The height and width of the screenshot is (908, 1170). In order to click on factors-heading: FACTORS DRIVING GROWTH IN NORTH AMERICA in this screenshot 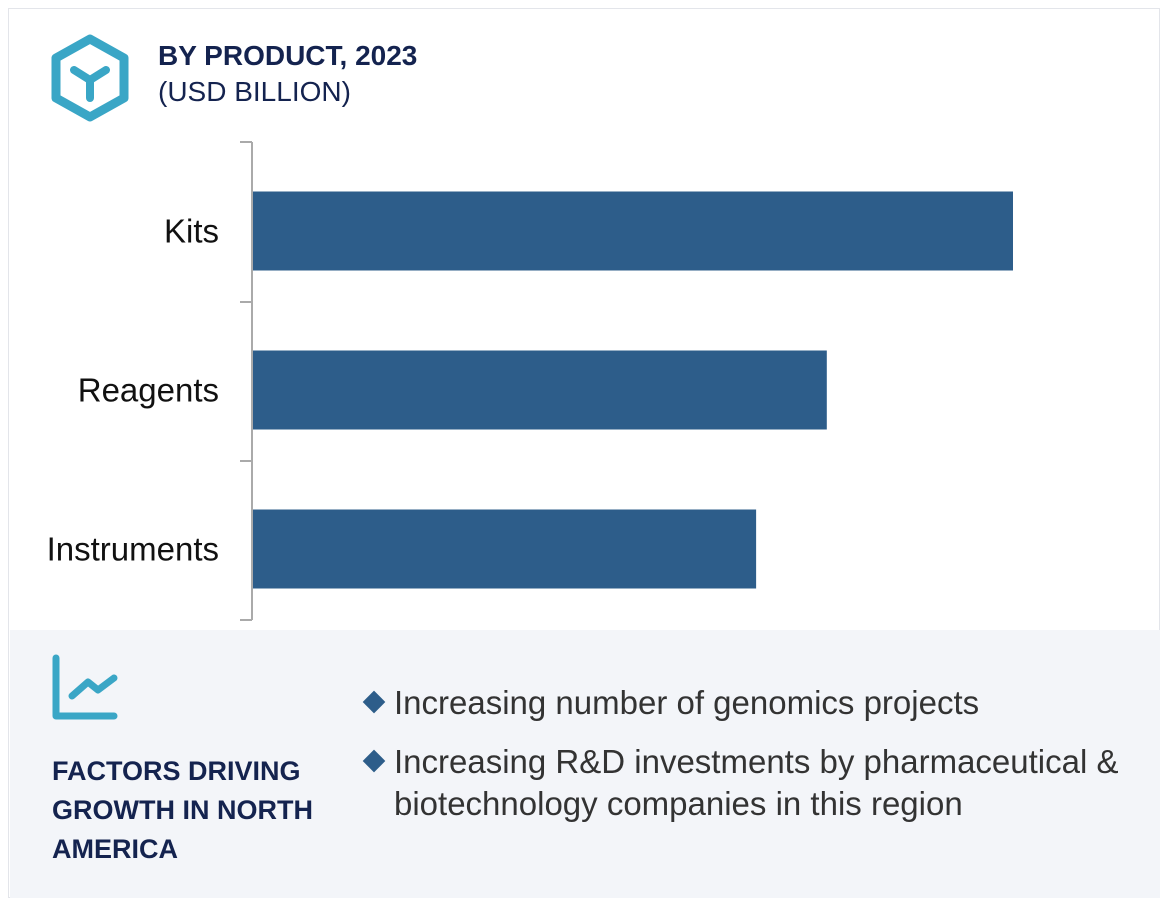, I will do `click(182, 810)`.